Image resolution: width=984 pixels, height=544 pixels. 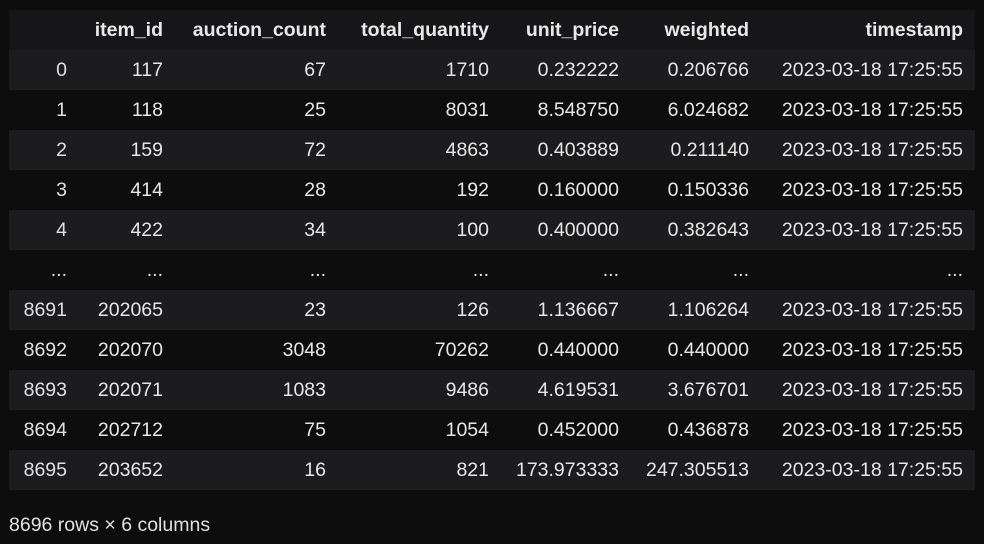 What do you see at coordinates (45, 469) in the screenshot?
I see `row-index: 8695` at bounding box center [45, 469].